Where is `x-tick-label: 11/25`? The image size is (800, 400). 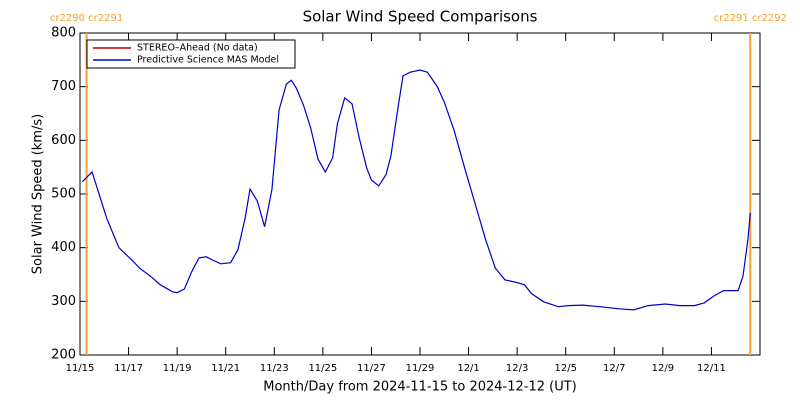 x-tick-label: 11/25 is located at coordinates (322, 368).